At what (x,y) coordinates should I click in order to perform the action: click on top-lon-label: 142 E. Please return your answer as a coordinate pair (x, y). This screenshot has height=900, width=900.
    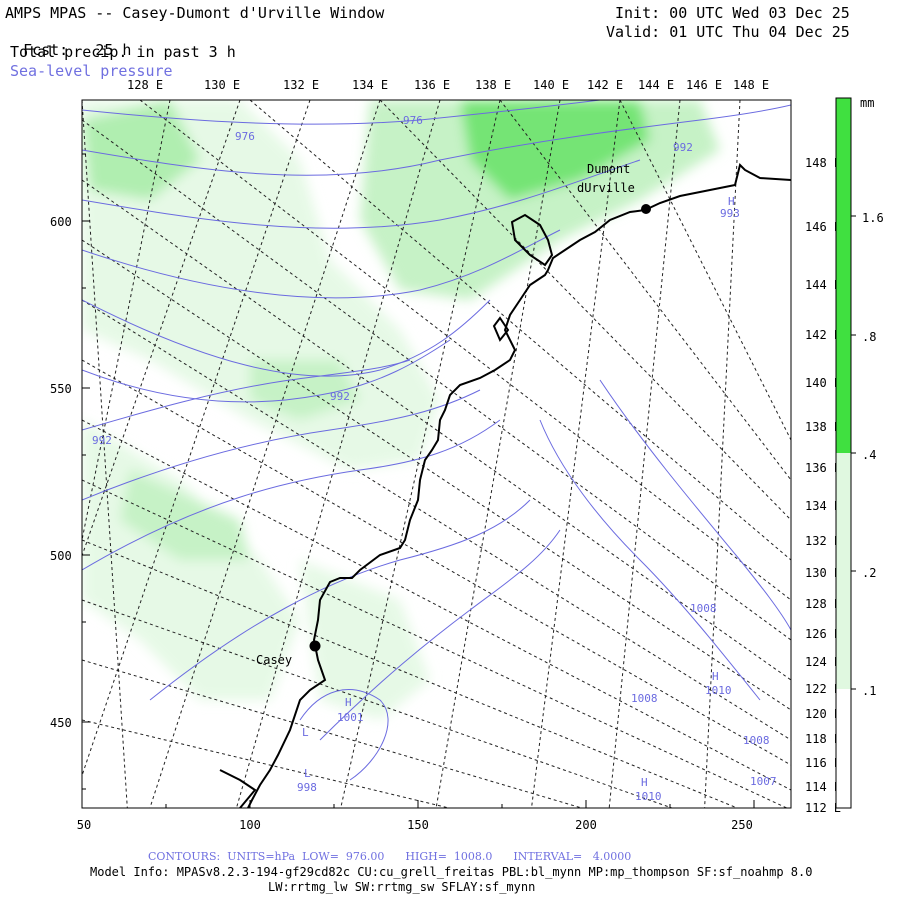
    Looking at the image, I should click on (605, 85).